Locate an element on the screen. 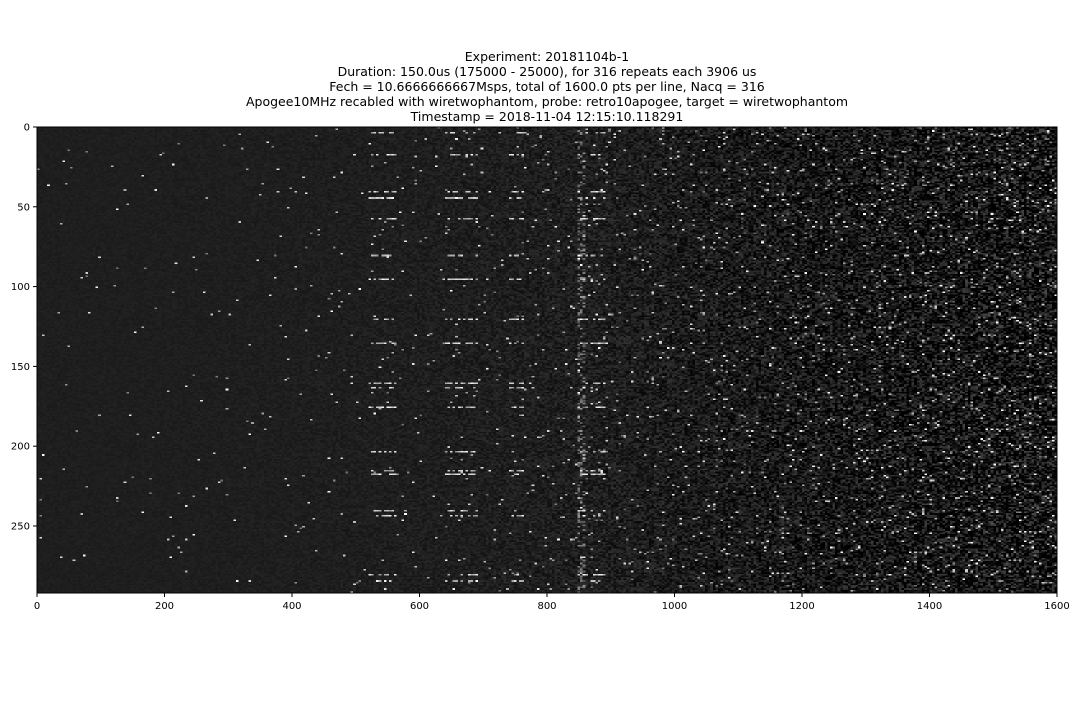 The image size is (1080, 720). y-tick-label: 0 is located at coordinates (27, 128).